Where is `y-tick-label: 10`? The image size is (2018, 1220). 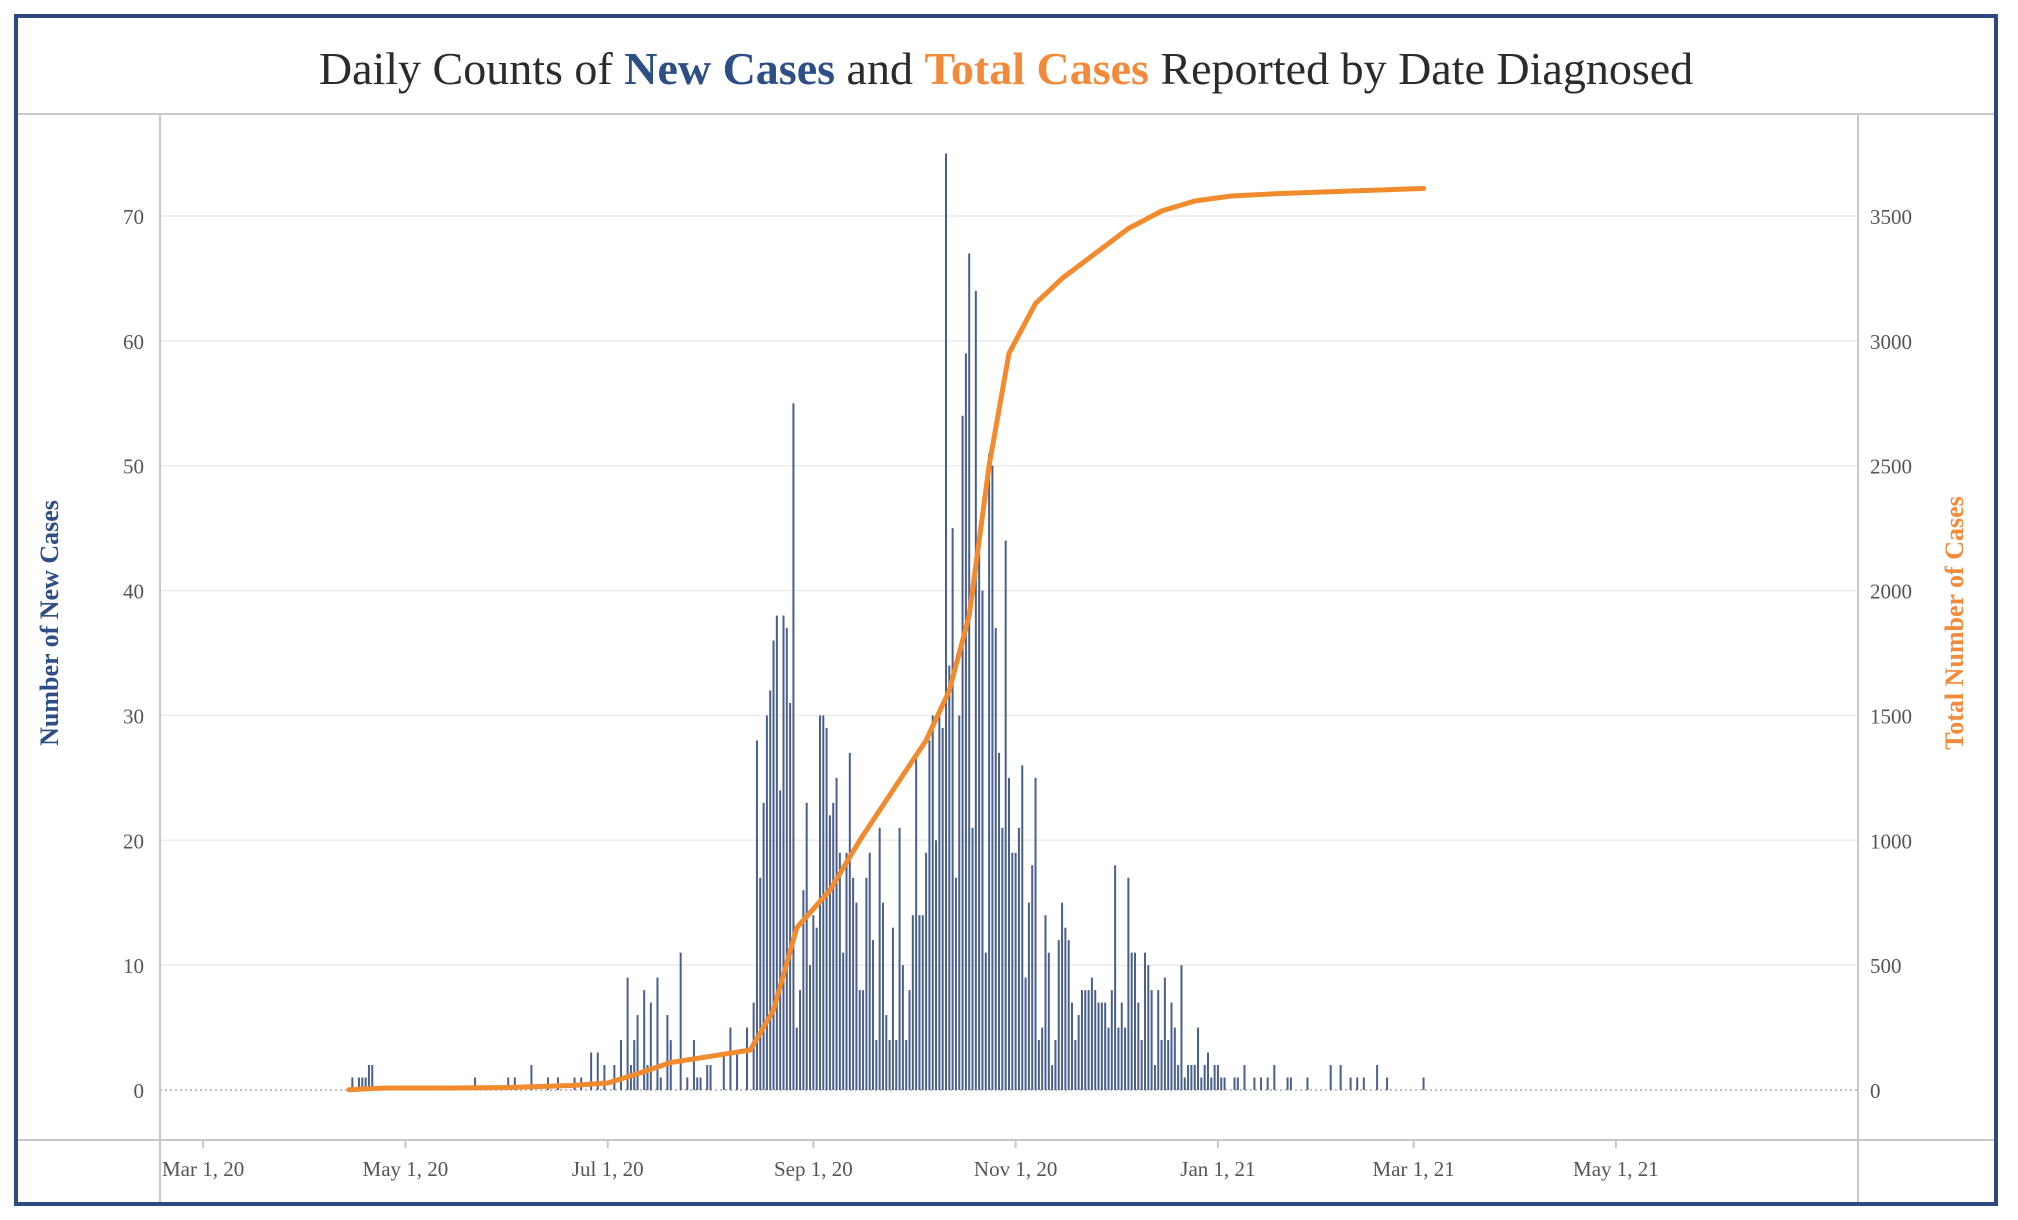
y-tick-label: 10 is located at coordinates (133, 966).